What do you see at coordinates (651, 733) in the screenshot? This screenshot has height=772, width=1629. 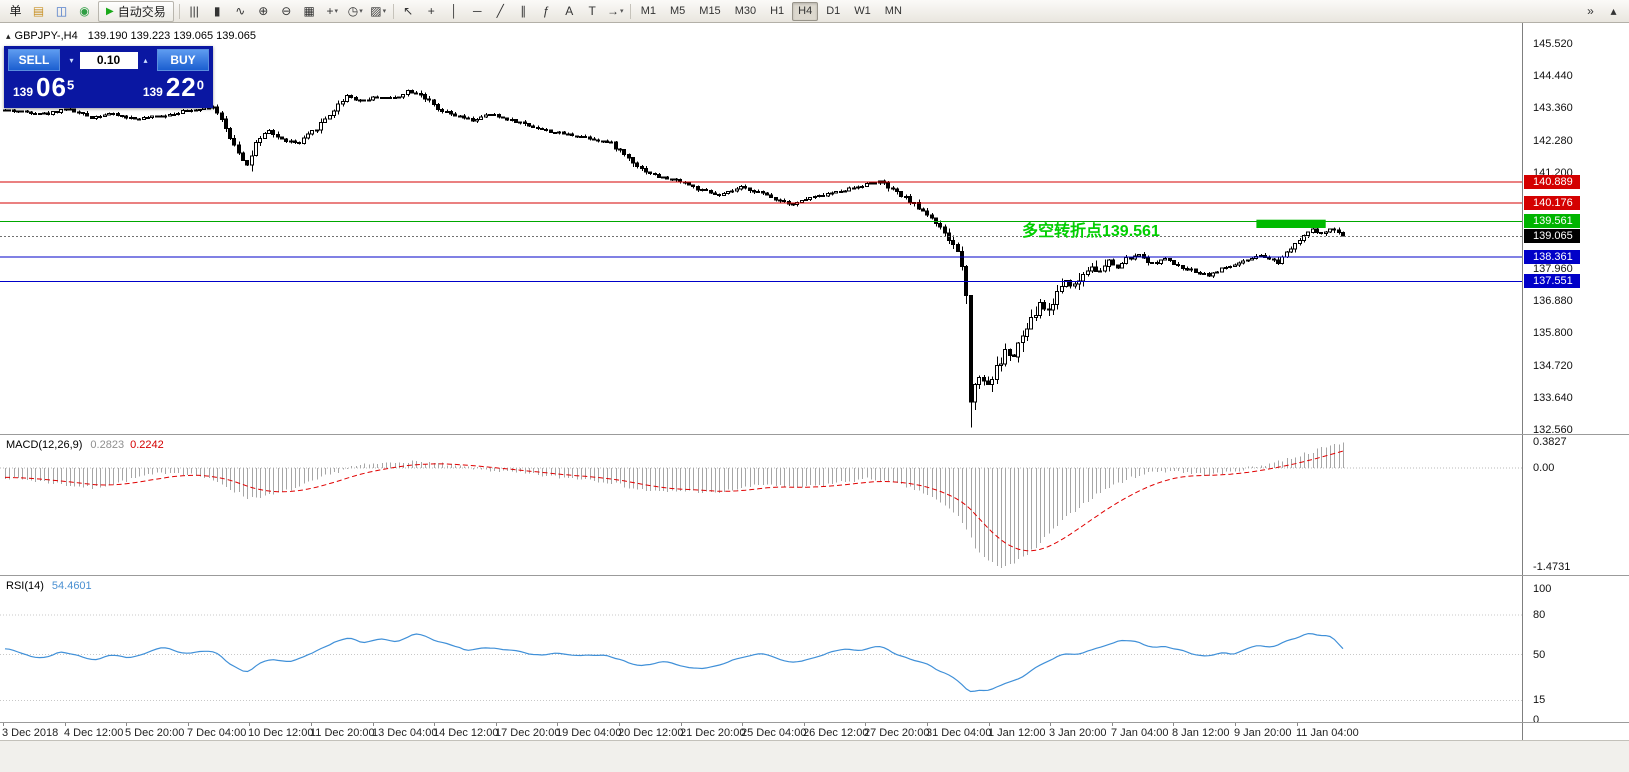 I see `time-axis-label: 20 Dec 12:00` at bounding box center [651, 733].